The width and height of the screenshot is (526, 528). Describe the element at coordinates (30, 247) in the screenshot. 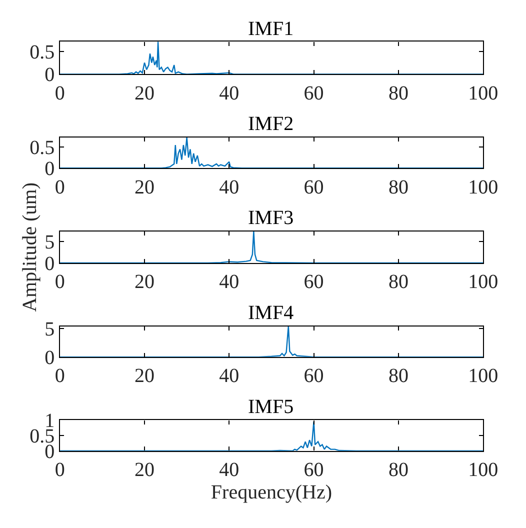

I see `y-axis-title: Amplitude (um)` at that location.